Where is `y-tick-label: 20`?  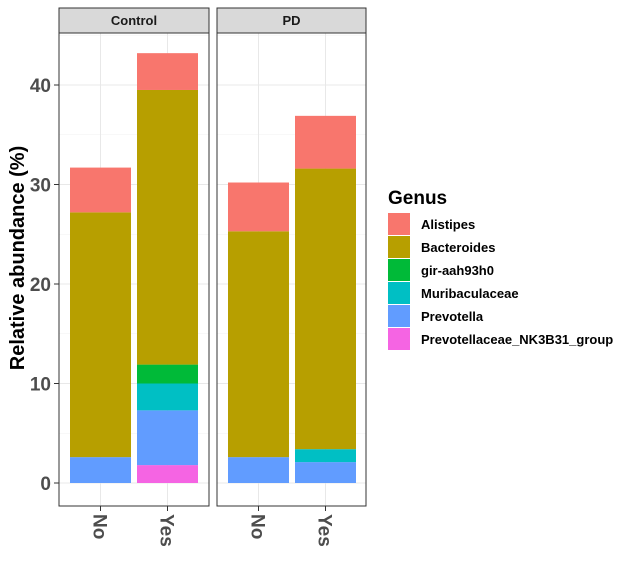 y-tick-label: 20 is located at coordinates (40, 285).